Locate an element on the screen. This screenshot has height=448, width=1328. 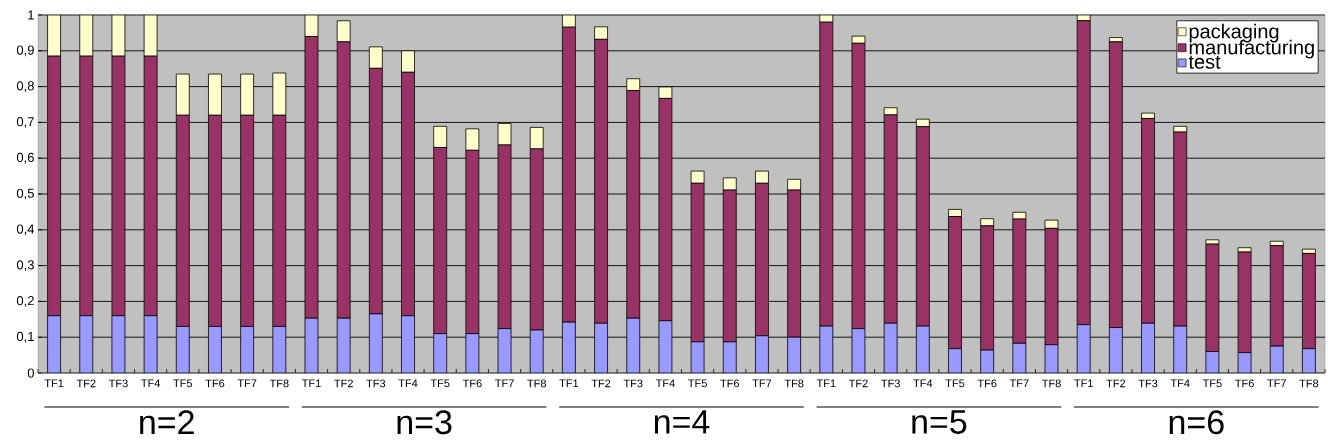
text: n=5 is located at coordinates (939, 422).